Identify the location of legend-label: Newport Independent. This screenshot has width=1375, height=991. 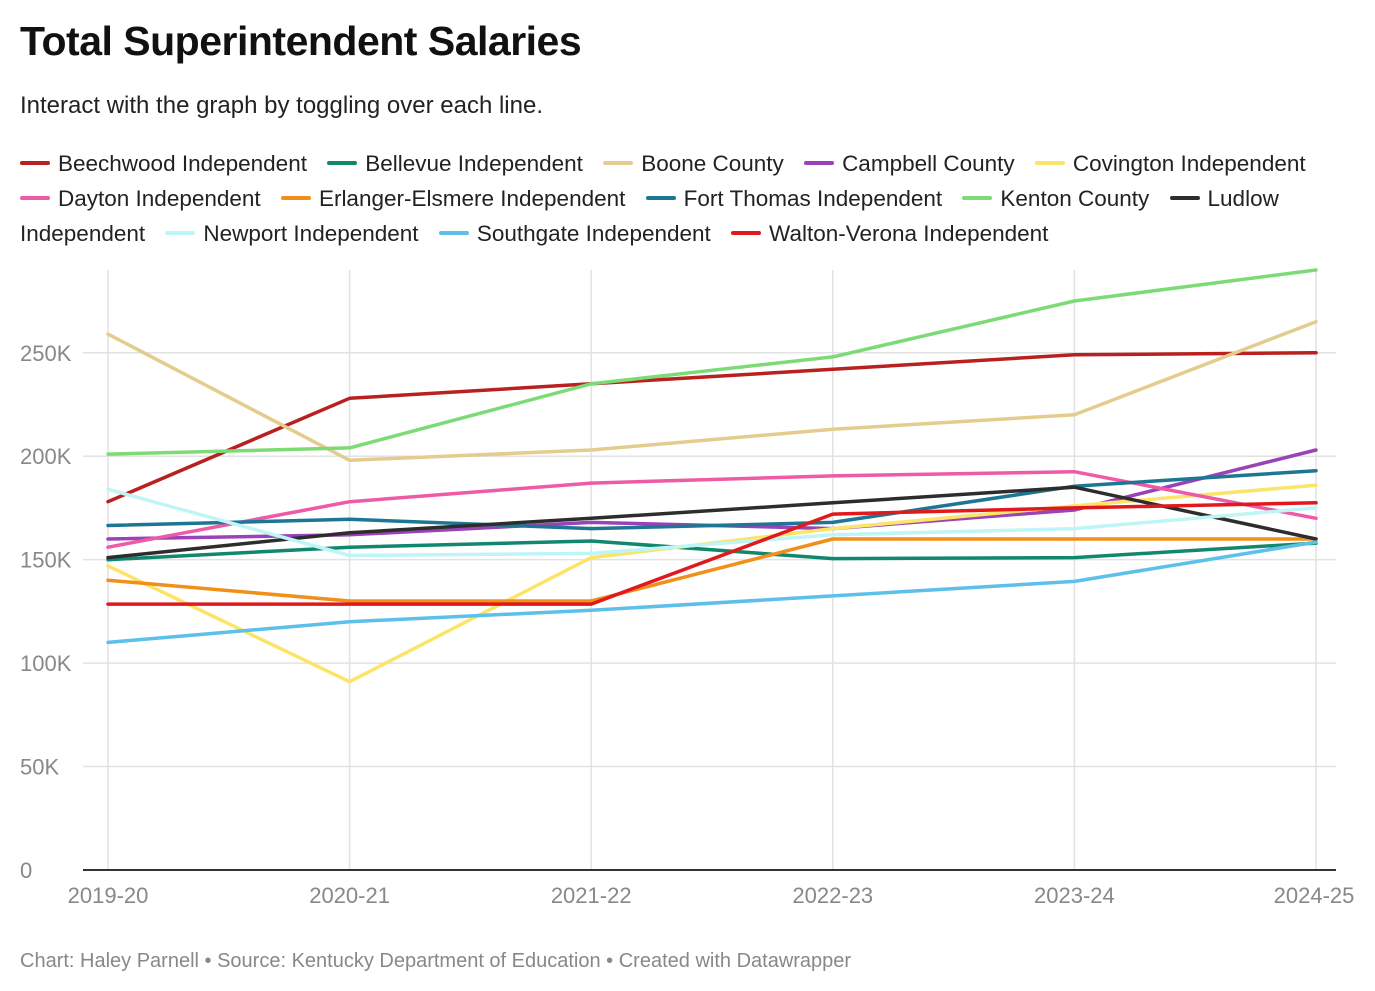
(311, 233).